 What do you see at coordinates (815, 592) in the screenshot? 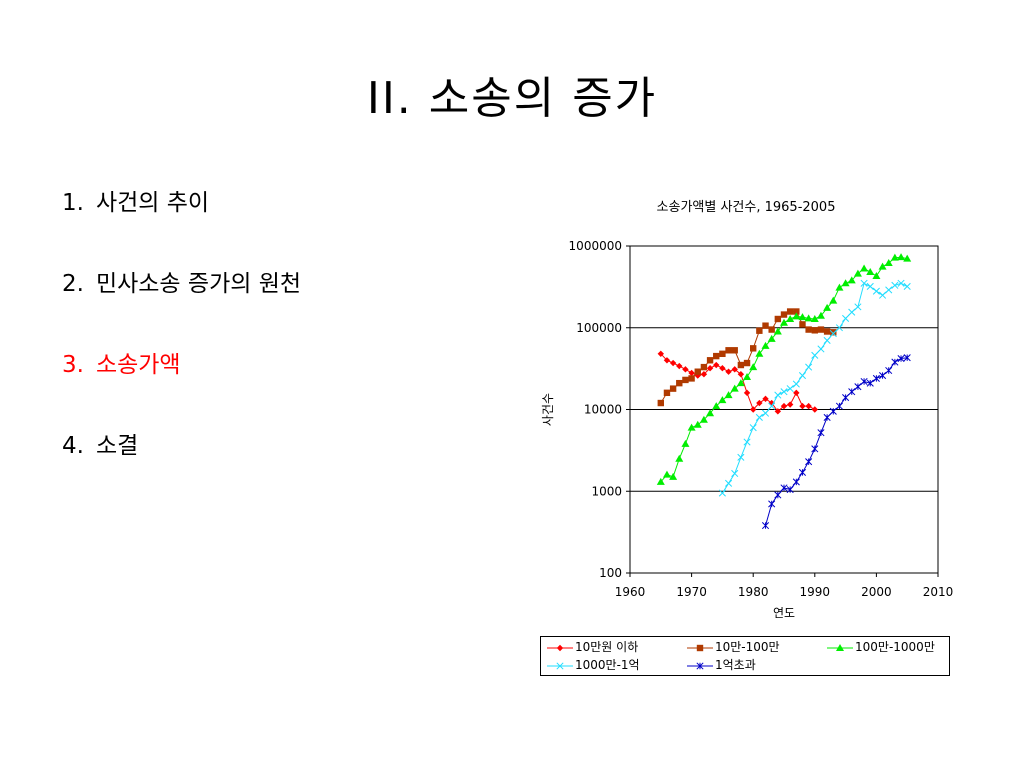
I see `x-tick-label: 1990` at bounding box center [815, 592].